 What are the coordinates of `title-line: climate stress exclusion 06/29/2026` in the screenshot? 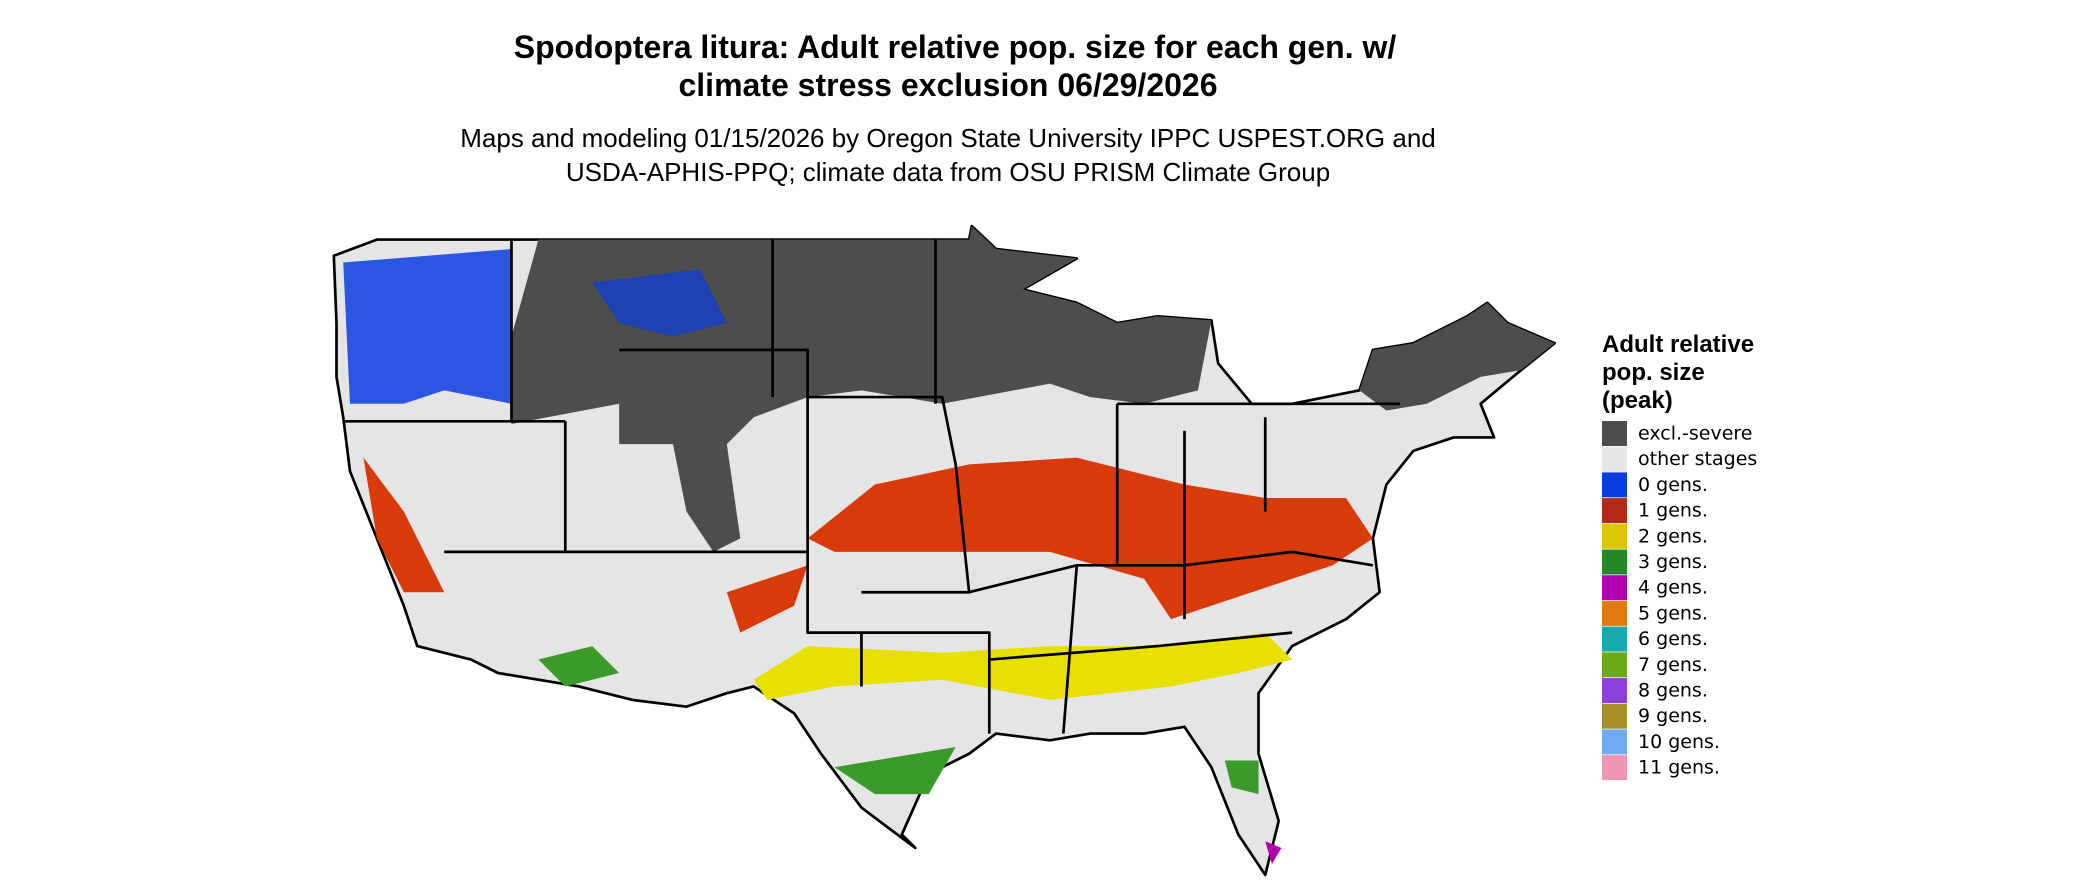 It's located at (947, 85).